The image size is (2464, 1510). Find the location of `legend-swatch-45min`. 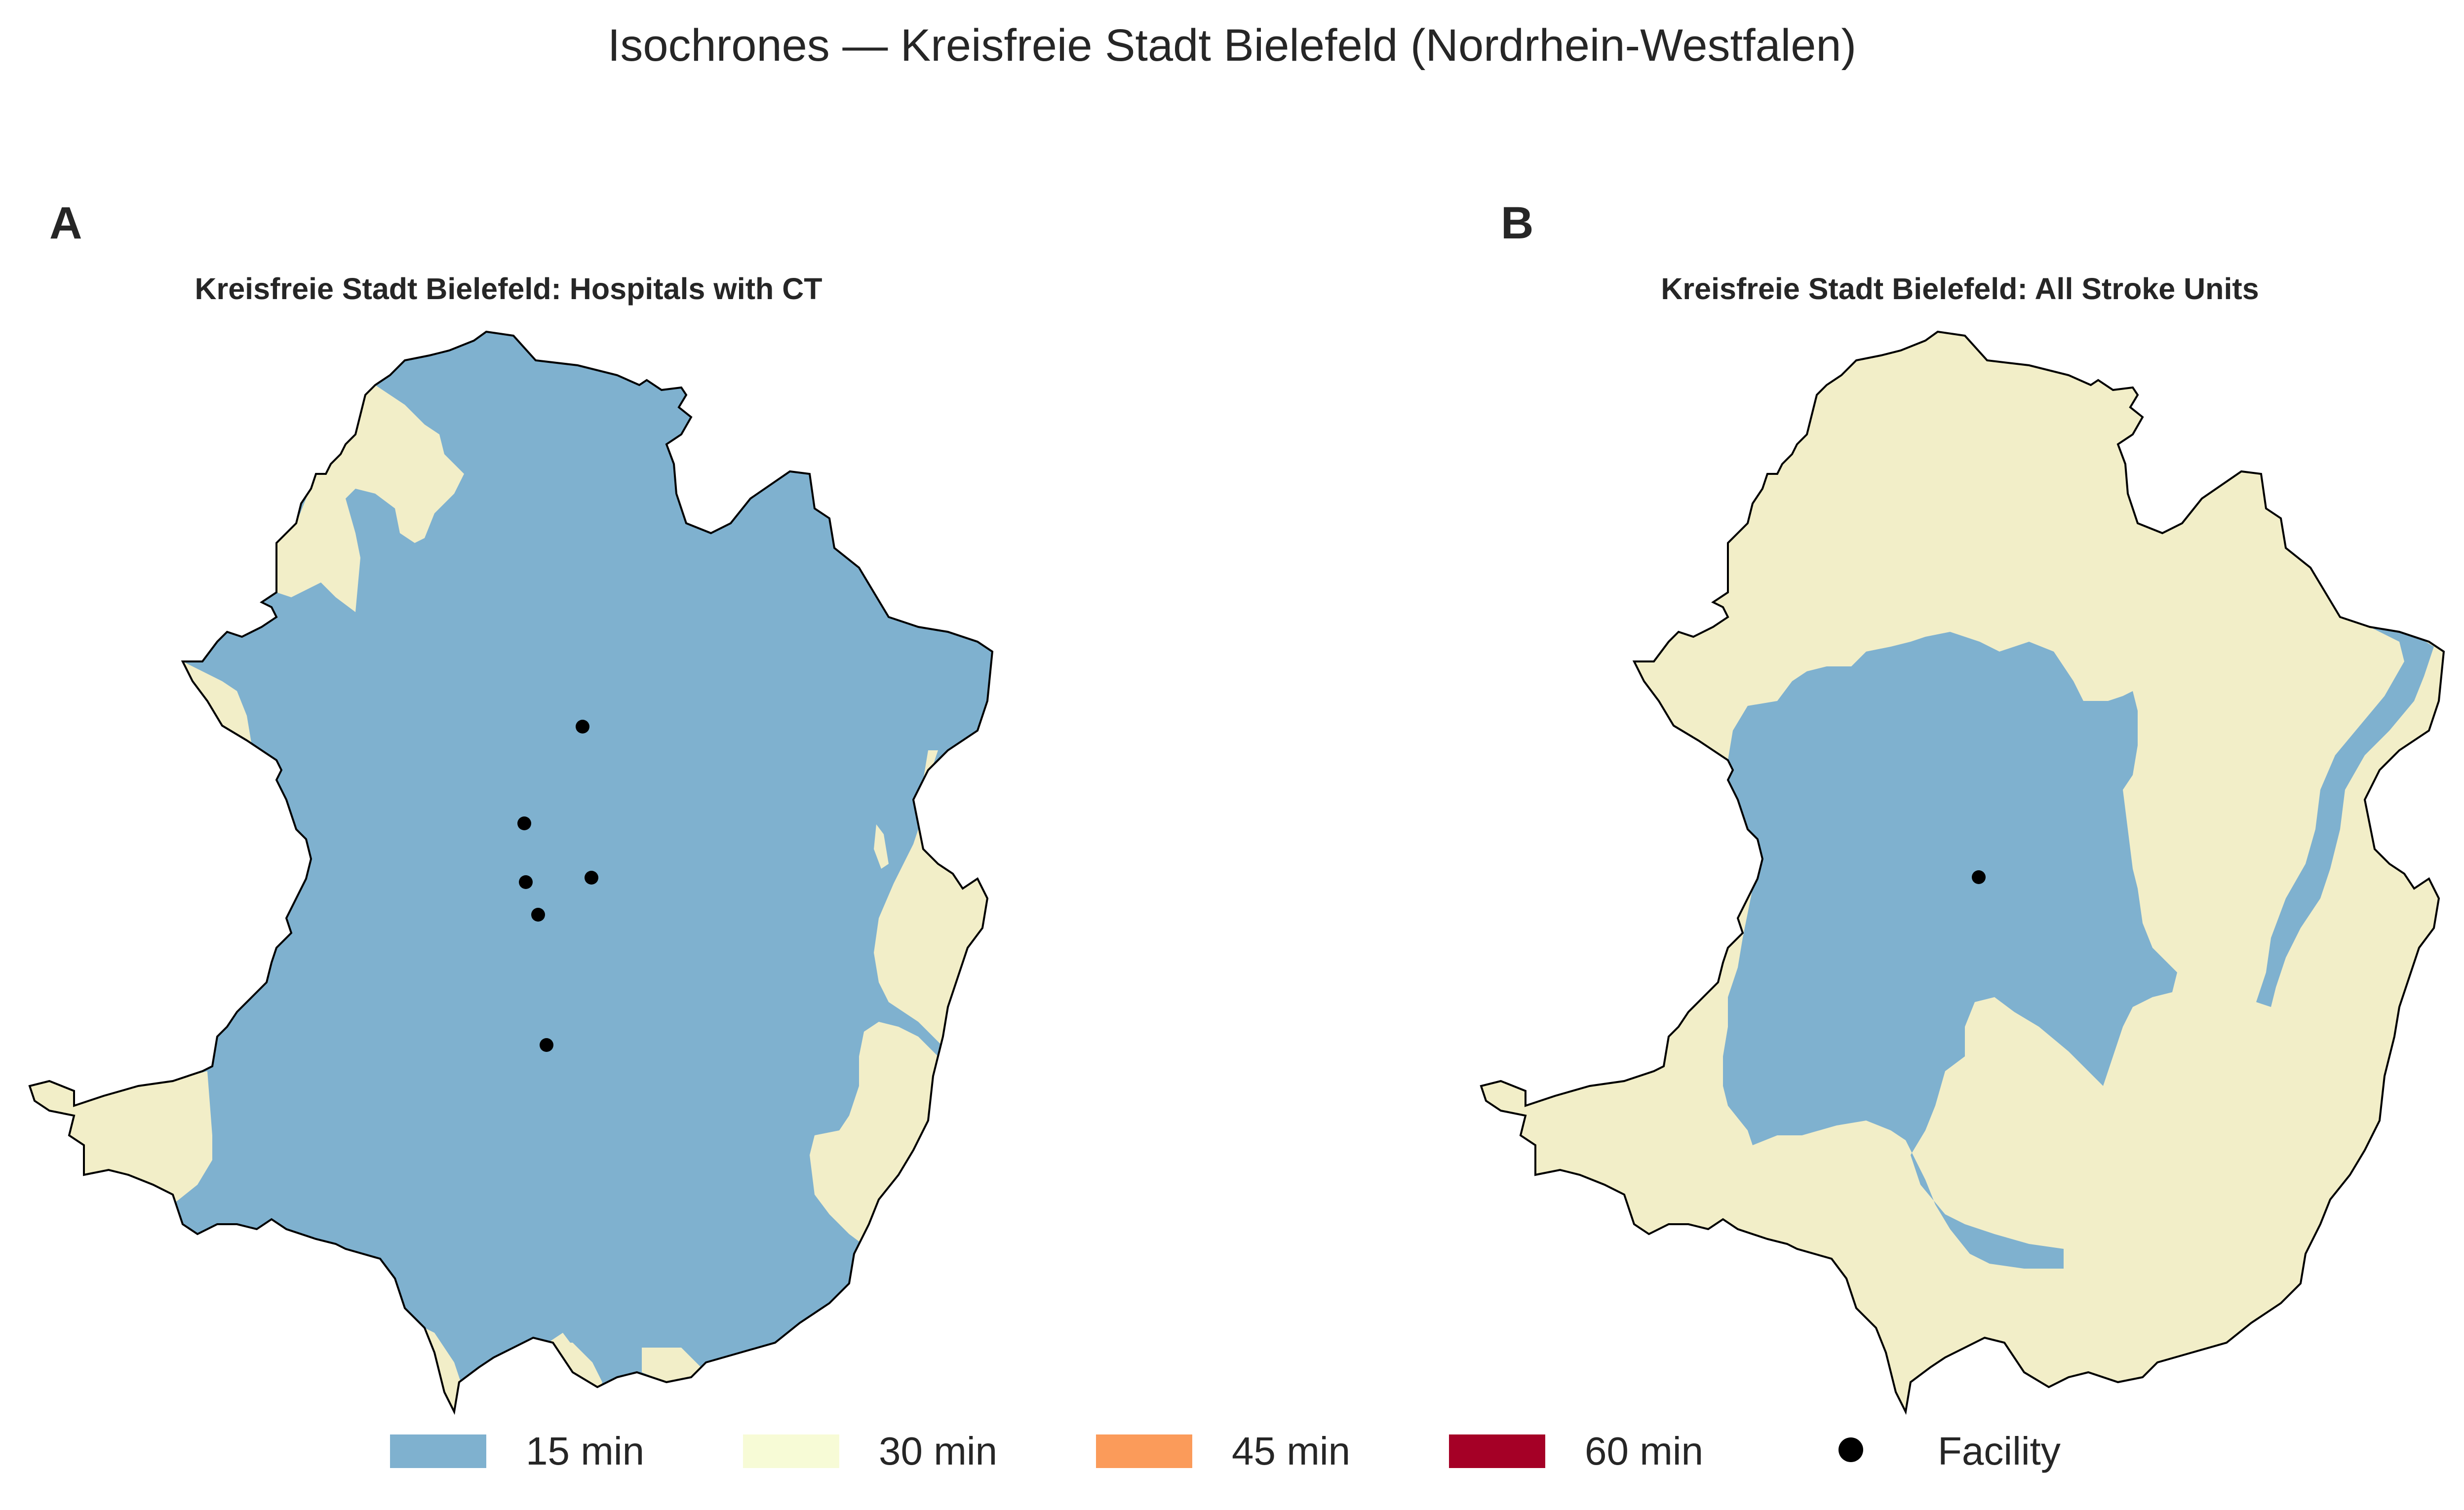

legend-swatch-45min is located at coordinates (1144, 1451).